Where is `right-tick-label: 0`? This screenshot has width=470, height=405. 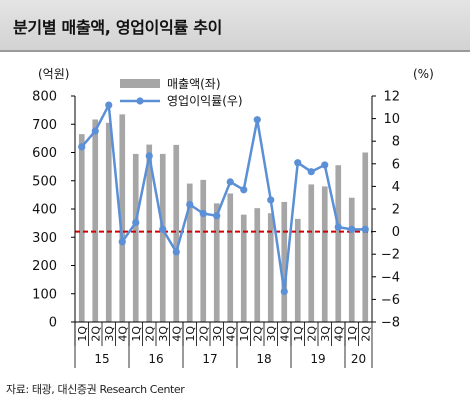 right-tick-label: 0 is located at coordinates (396, 232).